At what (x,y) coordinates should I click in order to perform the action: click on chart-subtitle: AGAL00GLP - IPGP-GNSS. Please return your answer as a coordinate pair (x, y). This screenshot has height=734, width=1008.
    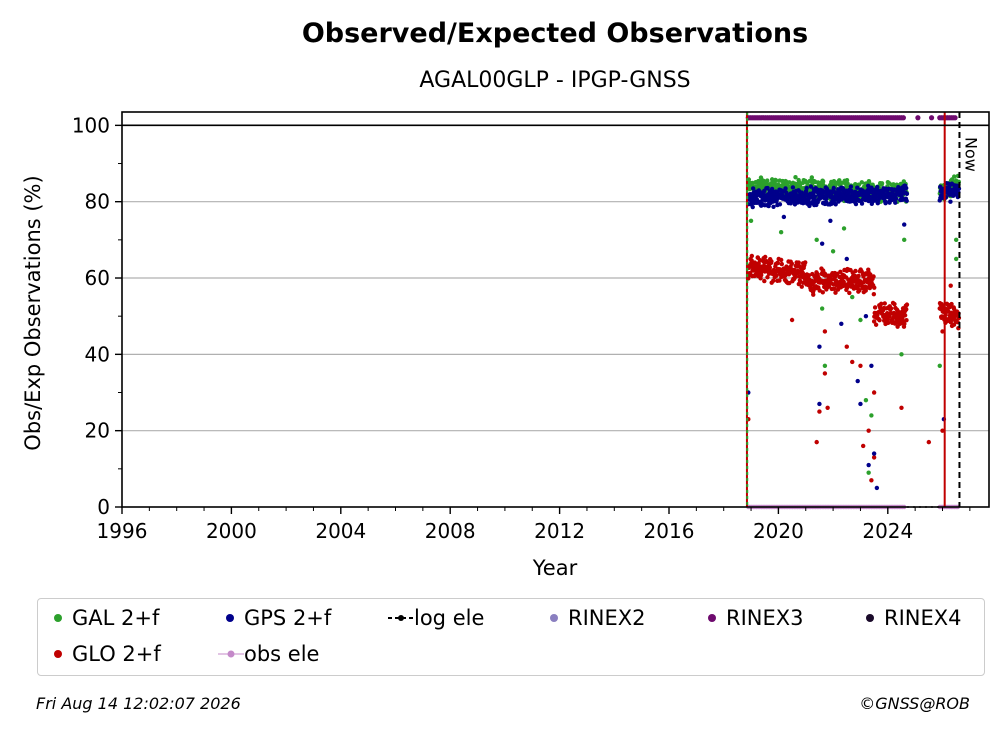
    Looking at the image, I should click on (554, 80).